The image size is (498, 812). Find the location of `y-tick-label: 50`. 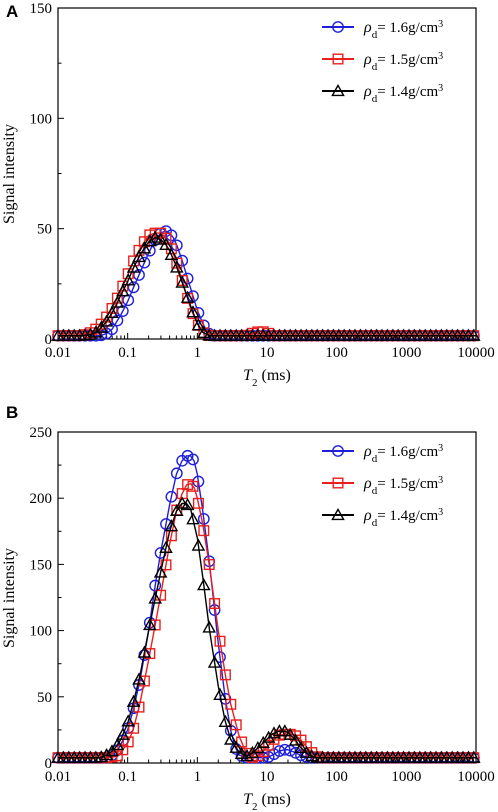

y-tick-label: 50 is located at coordinates (44, 698).